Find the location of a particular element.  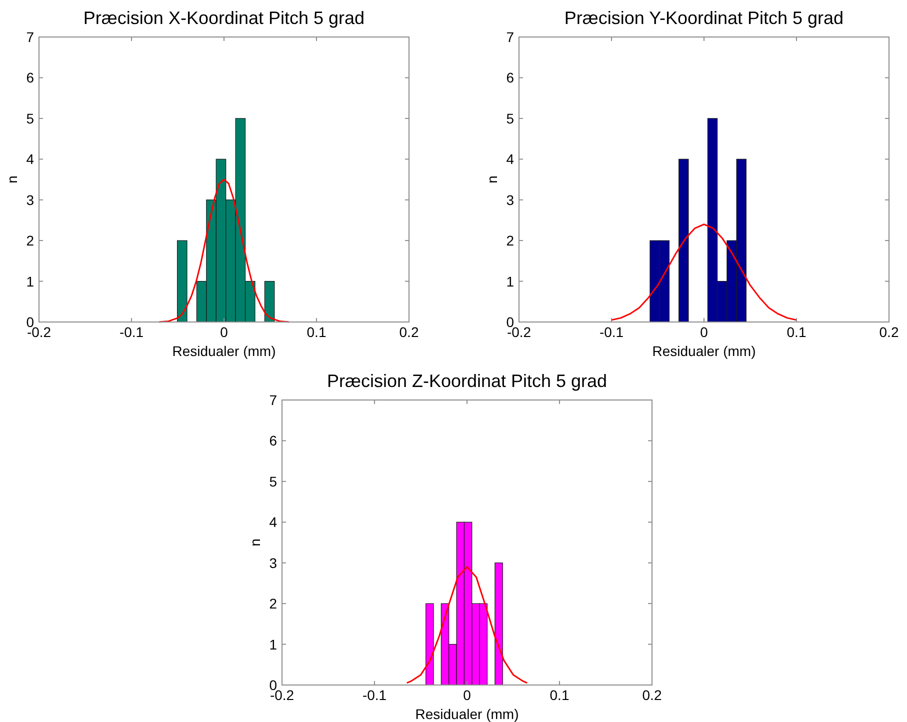

chart-title: Præcision Y-Koordinat Pitch 5 grad is located at coordinates (704, 18).